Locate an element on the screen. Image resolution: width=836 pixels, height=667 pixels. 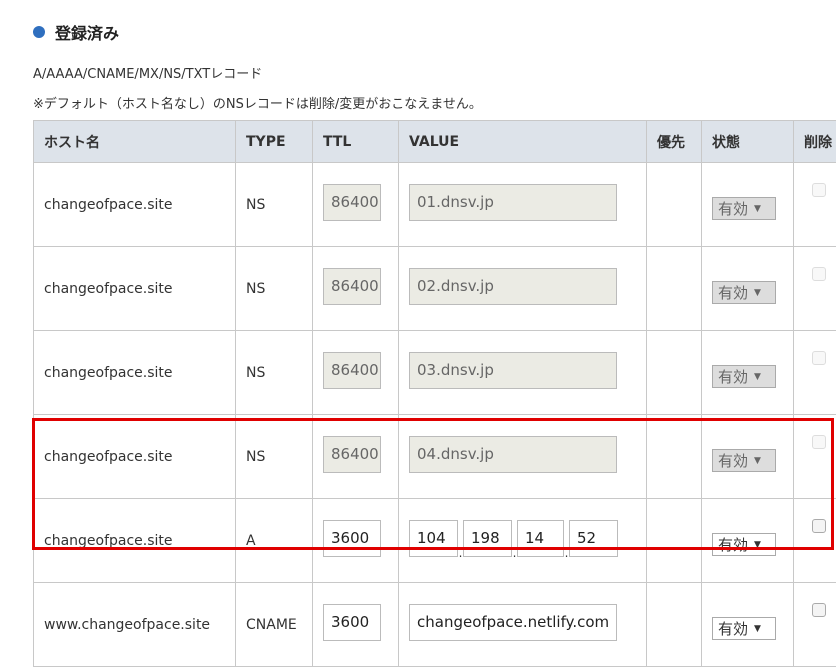
section-title-text: 登録済み is located at coordinates (87, 32).